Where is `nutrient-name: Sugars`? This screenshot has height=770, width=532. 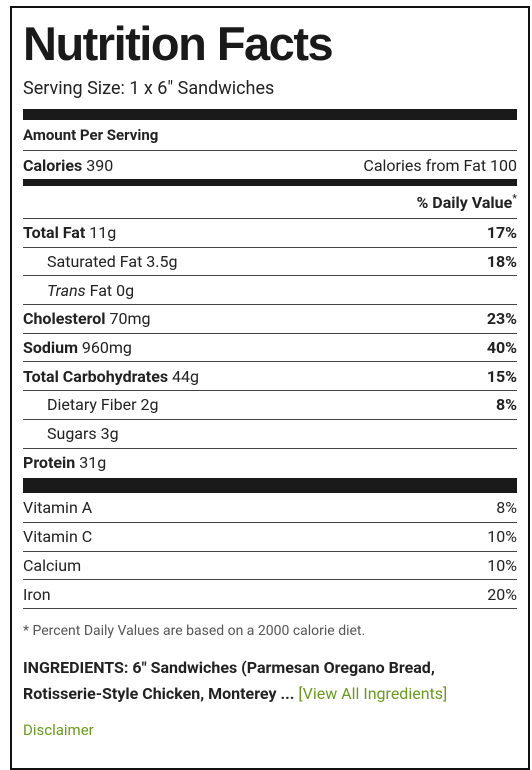
nutrient-name: Sugars is located at coordinates (72, 434).